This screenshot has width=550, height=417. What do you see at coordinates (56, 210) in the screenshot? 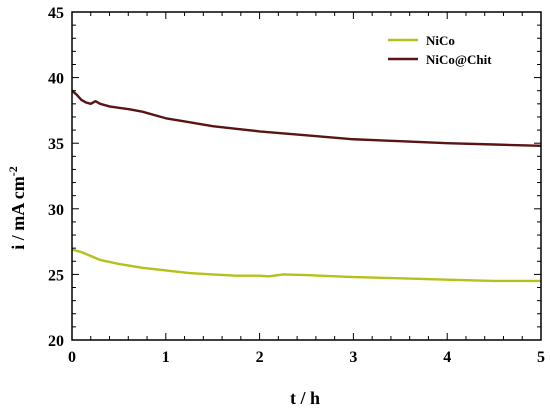
I see `y-tick-label: 30` at bounding box center [56, 210].